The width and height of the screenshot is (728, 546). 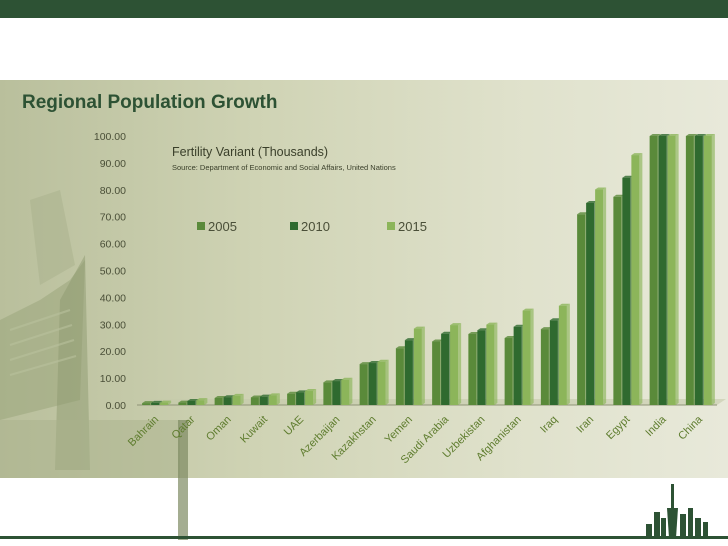 What do you see at coordinates (113, 298) in the screenshot?
I see `y-tick-label: 40.00` at bounding box center [113, 298].